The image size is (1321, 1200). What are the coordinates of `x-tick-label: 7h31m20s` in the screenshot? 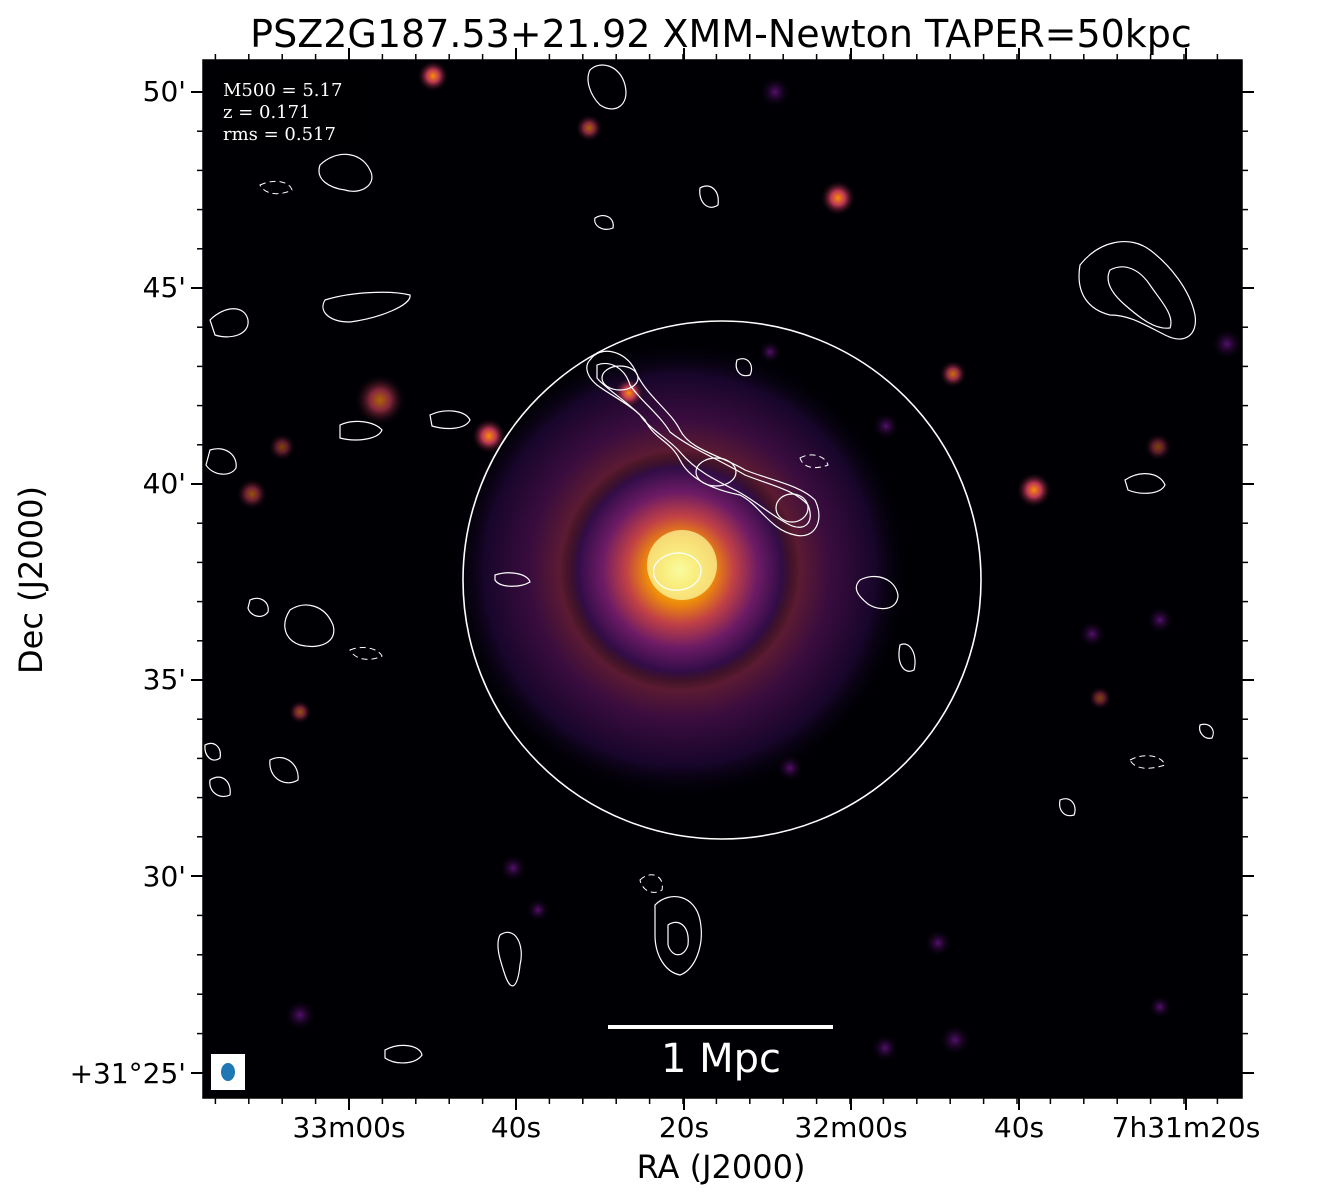 It's located at (1186, 1127).